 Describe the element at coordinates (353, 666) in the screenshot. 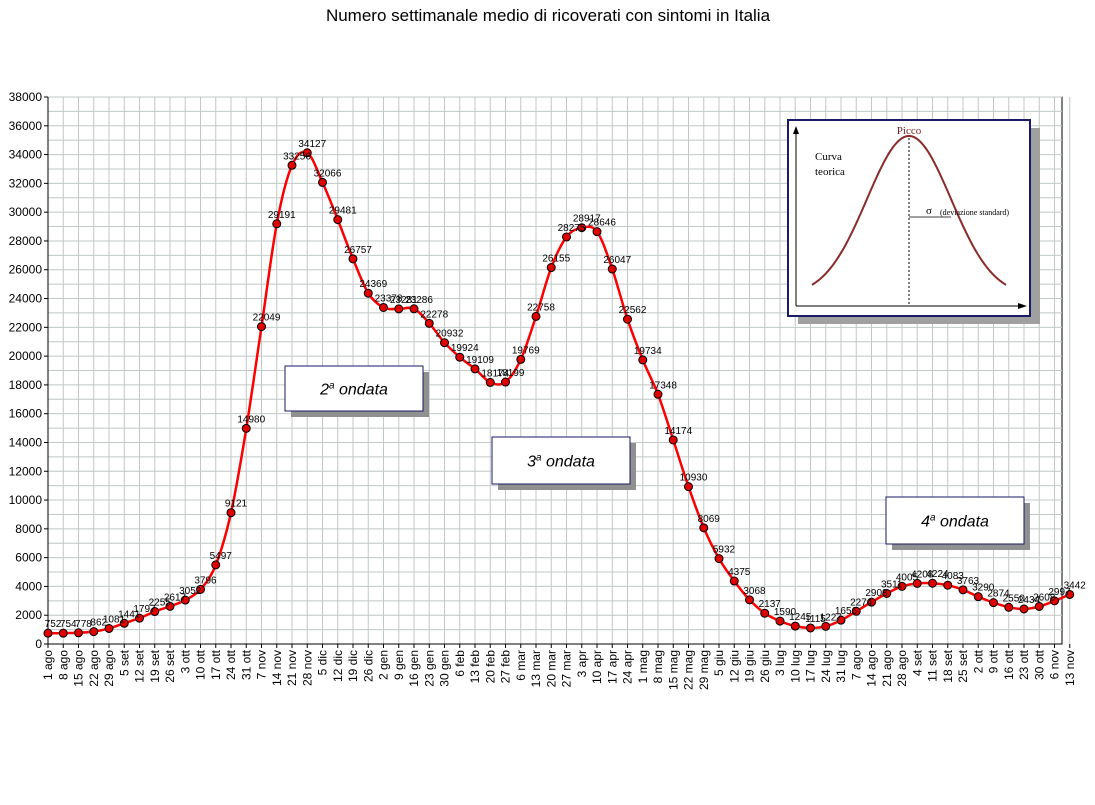

I see `x-tick-label: 19 dic` at that location.